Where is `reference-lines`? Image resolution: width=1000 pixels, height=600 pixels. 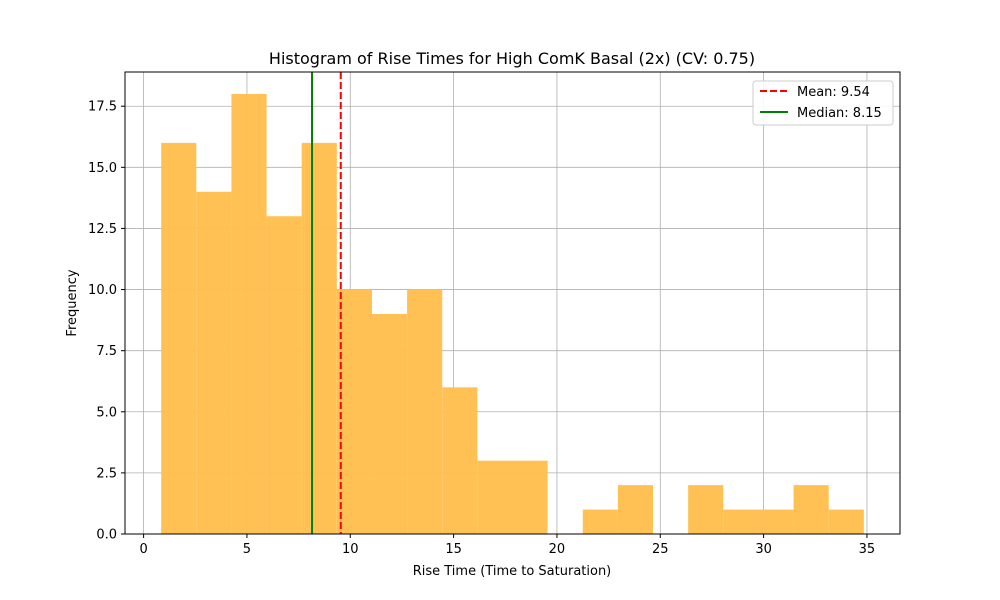 reference-lines is located at coordinates (326, 303).